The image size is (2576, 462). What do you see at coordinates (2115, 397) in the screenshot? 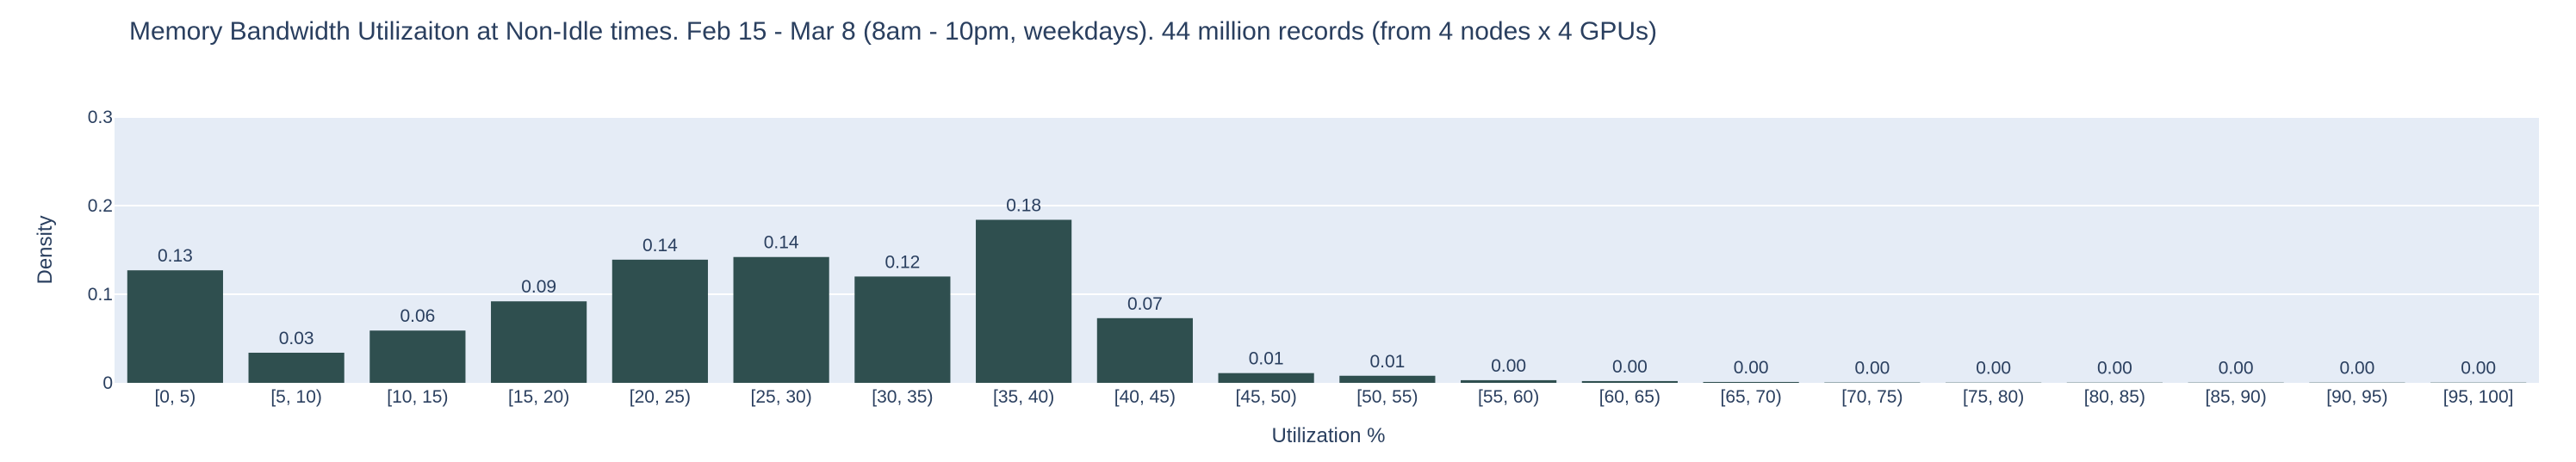
I see `x-tick-label: [80, 85)` at bounding box center [2115, 397].